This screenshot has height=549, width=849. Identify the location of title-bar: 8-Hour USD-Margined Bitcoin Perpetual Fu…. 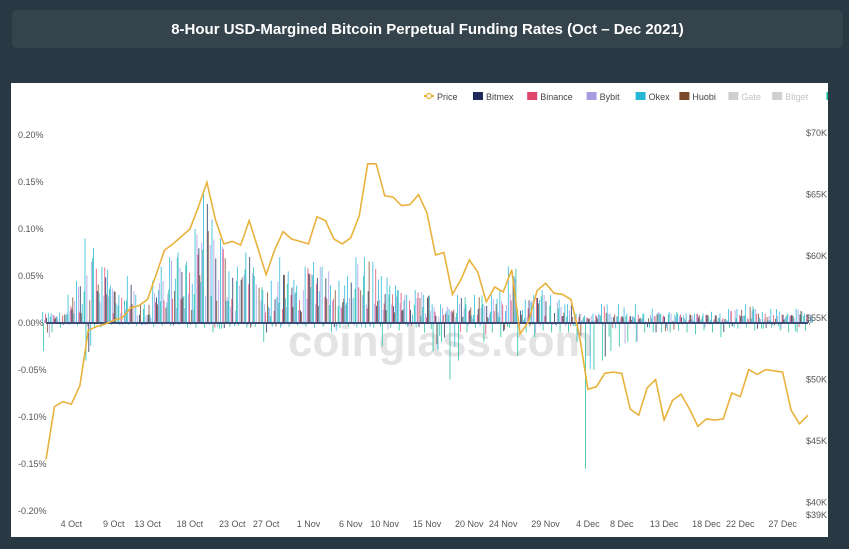
(427, 29).